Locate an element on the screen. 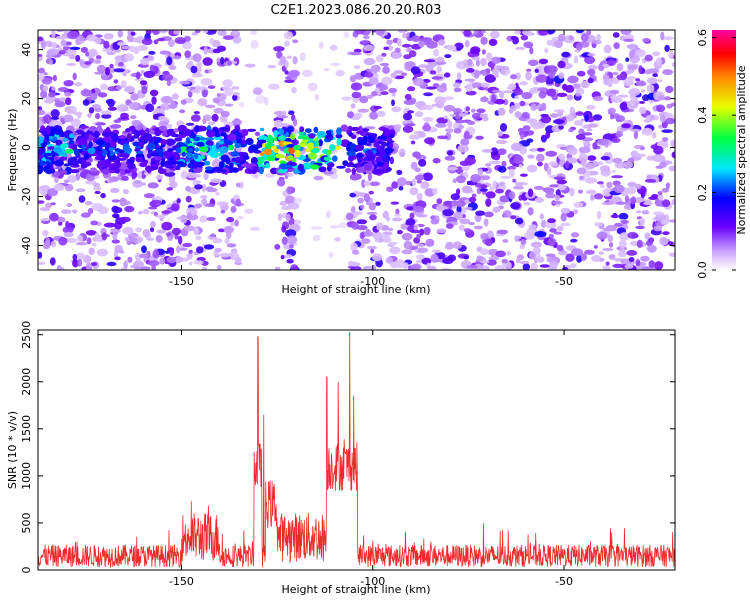  x-tick-label: -100 is located at coordinates (372, 281).